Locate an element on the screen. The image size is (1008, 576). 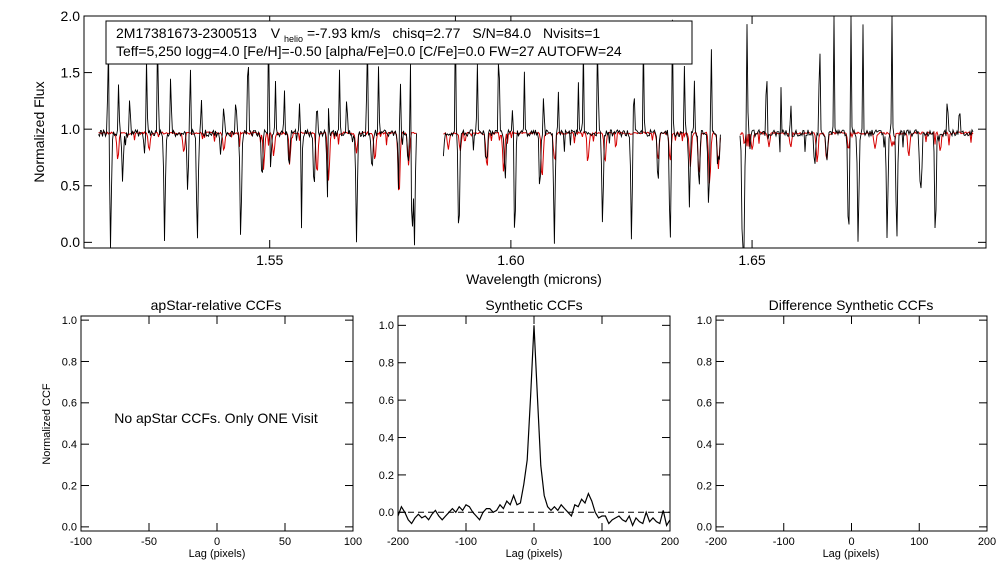
difference-ccf-xtick-label: 100 is located at coordinates (919, 542).